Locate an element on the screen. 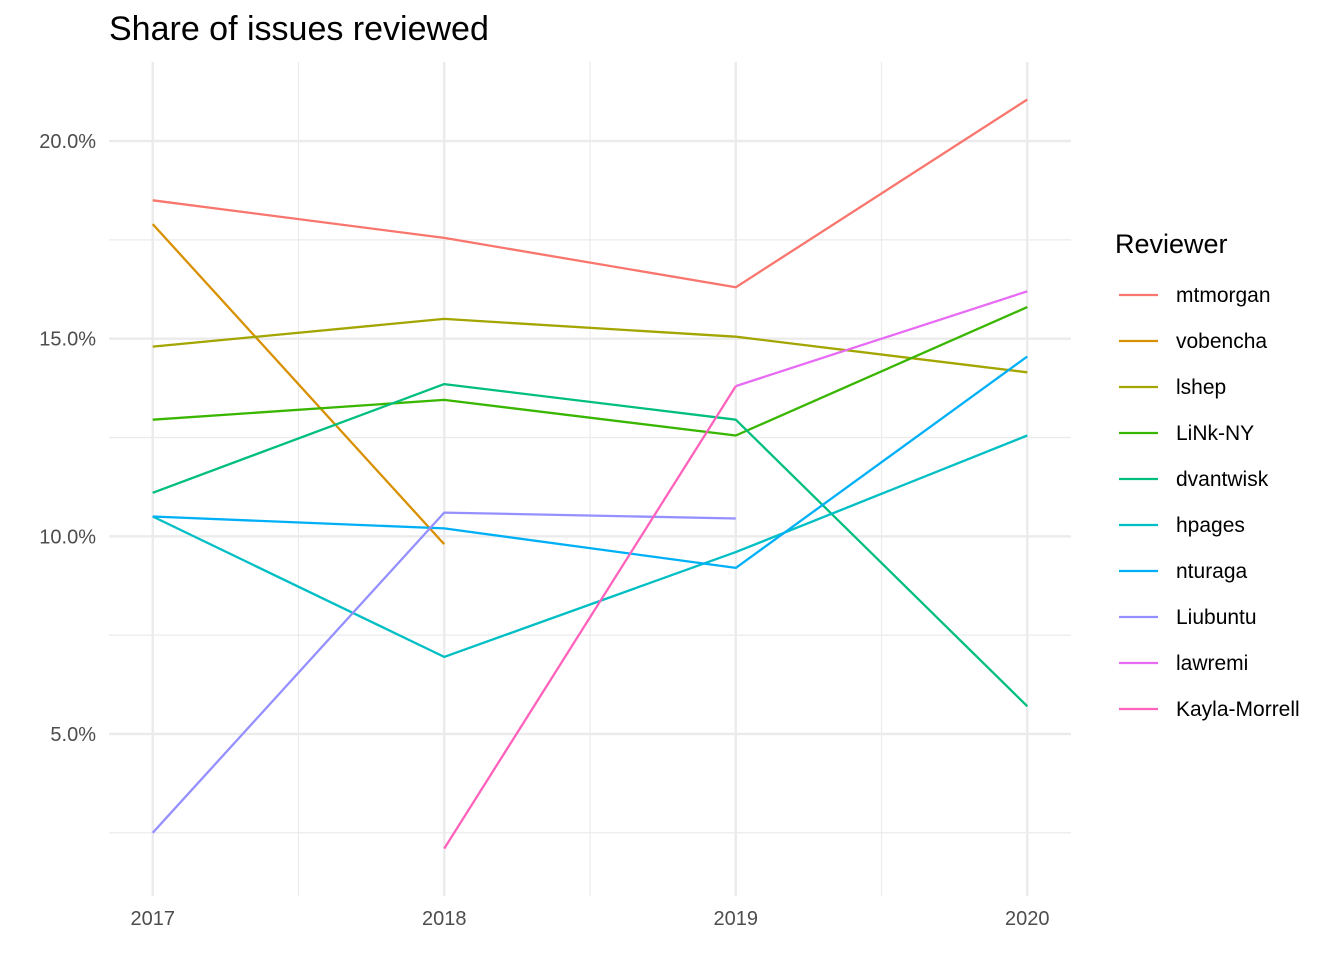 This screenshot has height=960, width=1344. legend-item: lawremi is located at coordinates (1183, 663).